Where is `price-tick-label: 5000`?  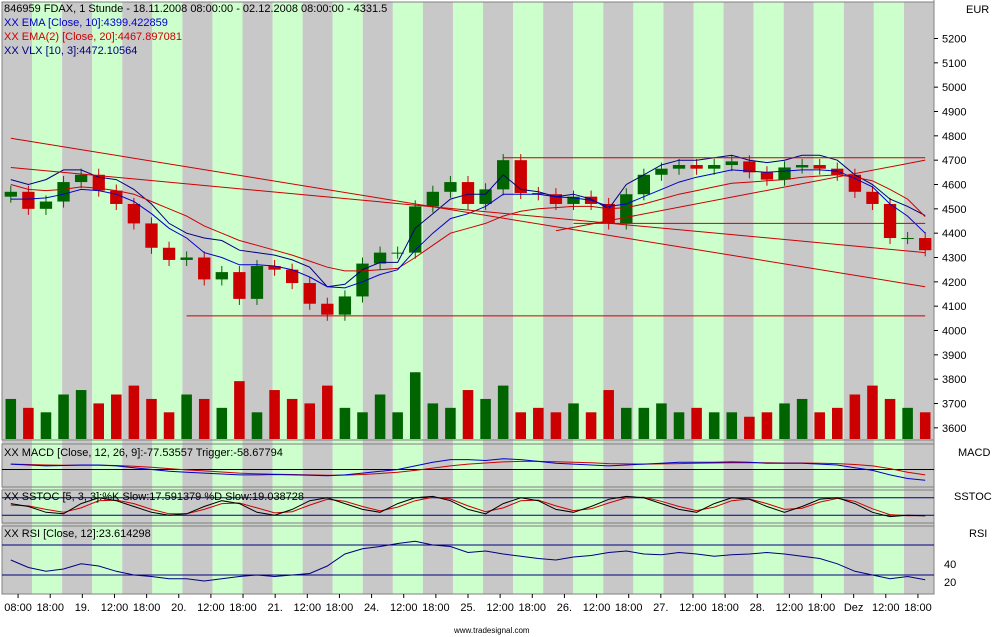
price-tick-label: 5000 is located at coordinates (954, 88).